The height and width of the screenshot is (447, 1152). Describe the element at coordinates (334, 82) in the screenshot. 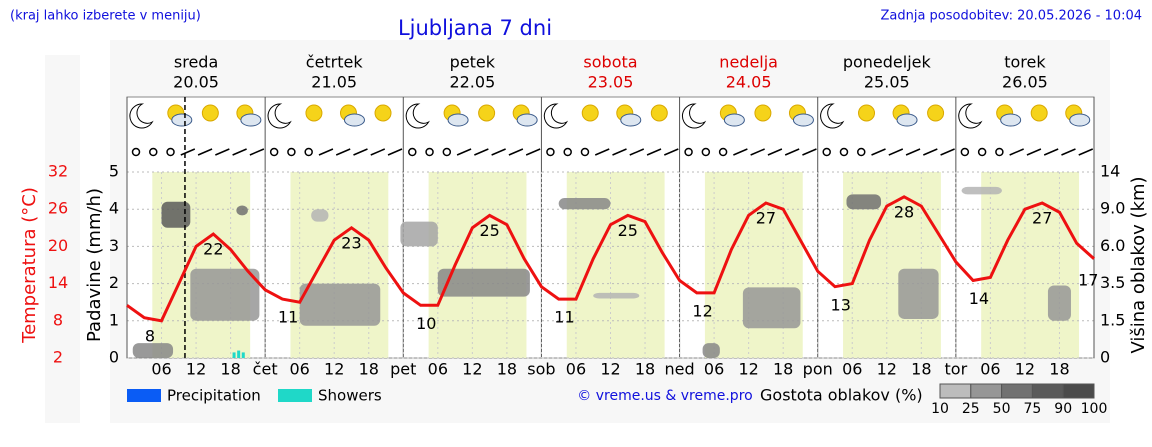

I see `day-date: 21.05` at that location.